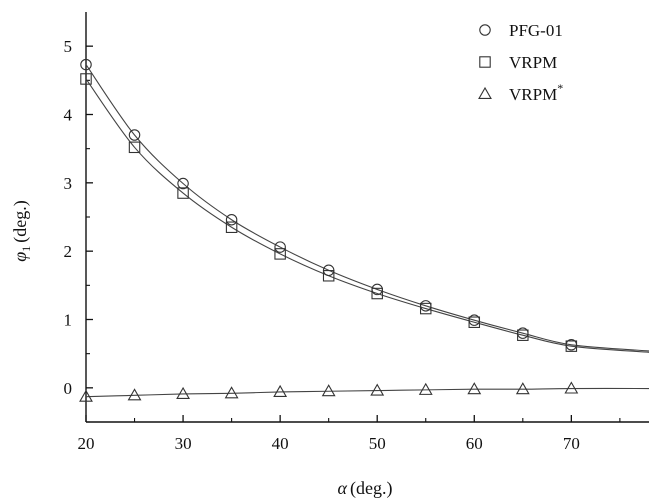 Image resolution: width=649 pixels, height=502 pixels. Describe the element at coordinates (571, 443) in the screenshot. I see `x-tick-label: 70` at that location.